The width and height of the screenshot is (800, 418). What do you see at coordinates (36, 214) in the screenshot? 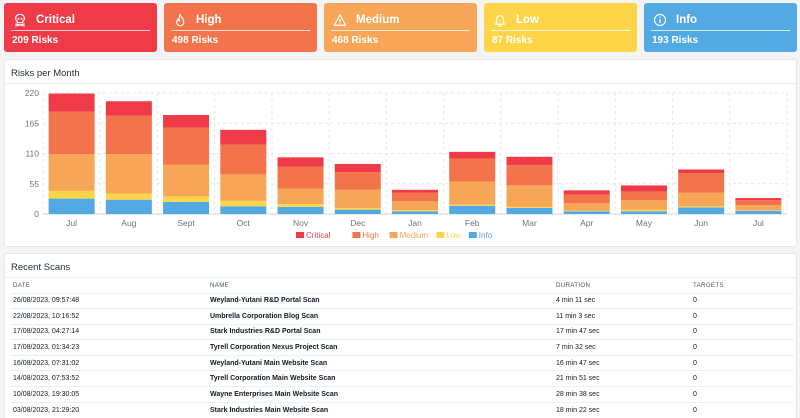
I see `y-tick-label: 0` at bounding box center [36, 214].